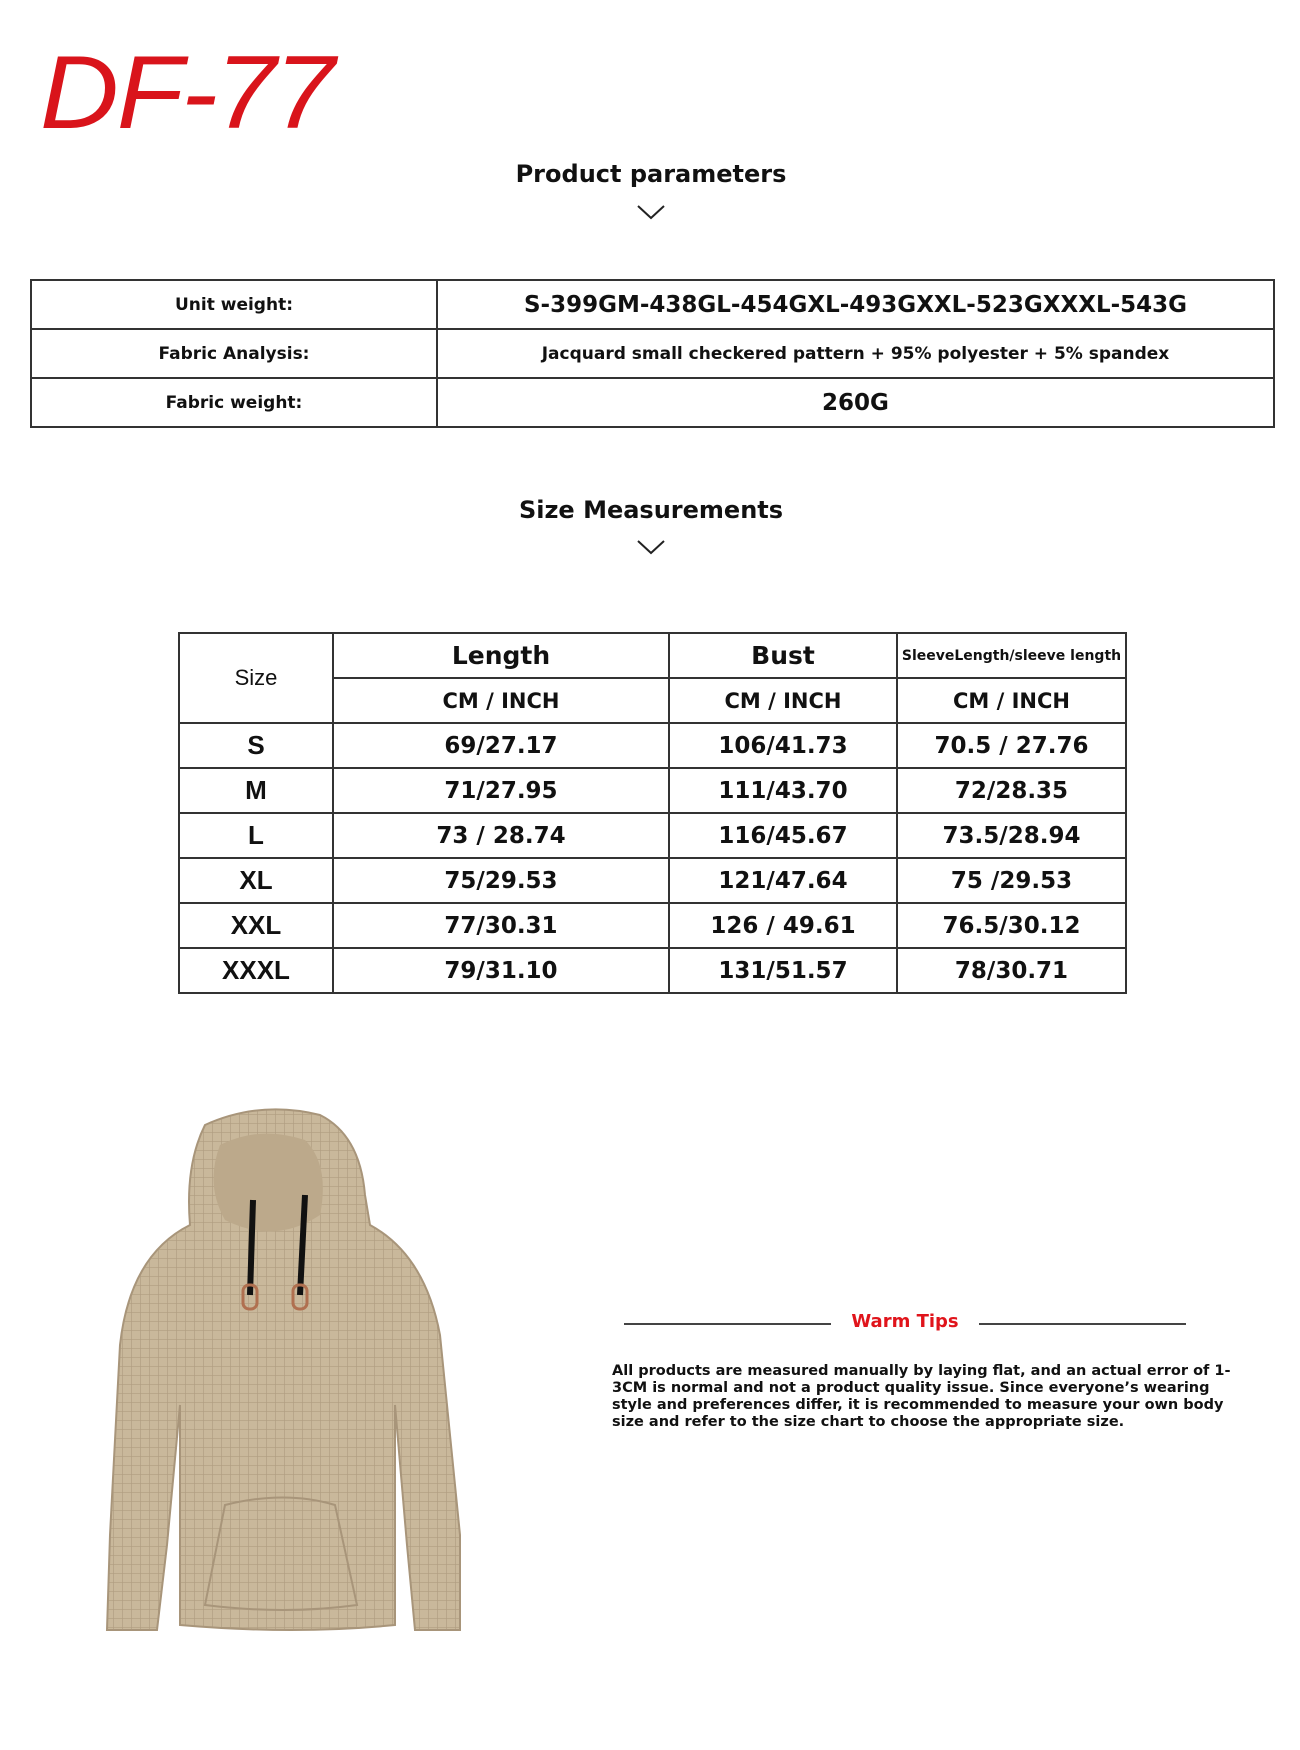 This screenshot has width=1300, height=1750. Describe the element at coordinates (283, 1369) in the screenshot. I see `hoodie-product-image` at that location.